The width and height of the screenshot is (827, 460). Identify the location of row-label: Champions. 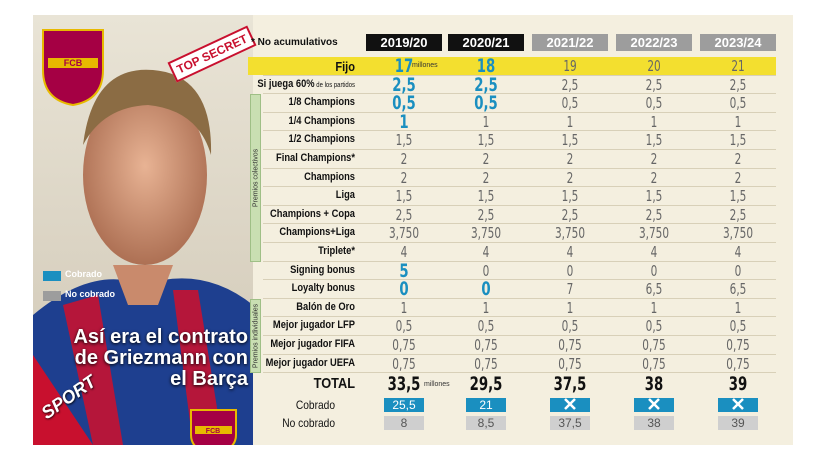
(218, 177).